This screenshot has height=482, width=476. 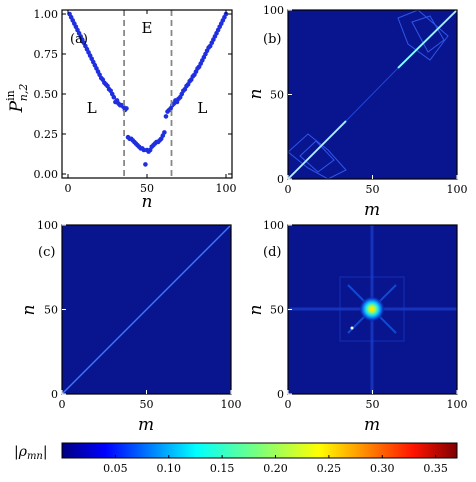 What do you see at coordinates (382, 468) in the screenshot?
I see `colorbar-tick-label: 0.30` at bounding box center [382, 468].